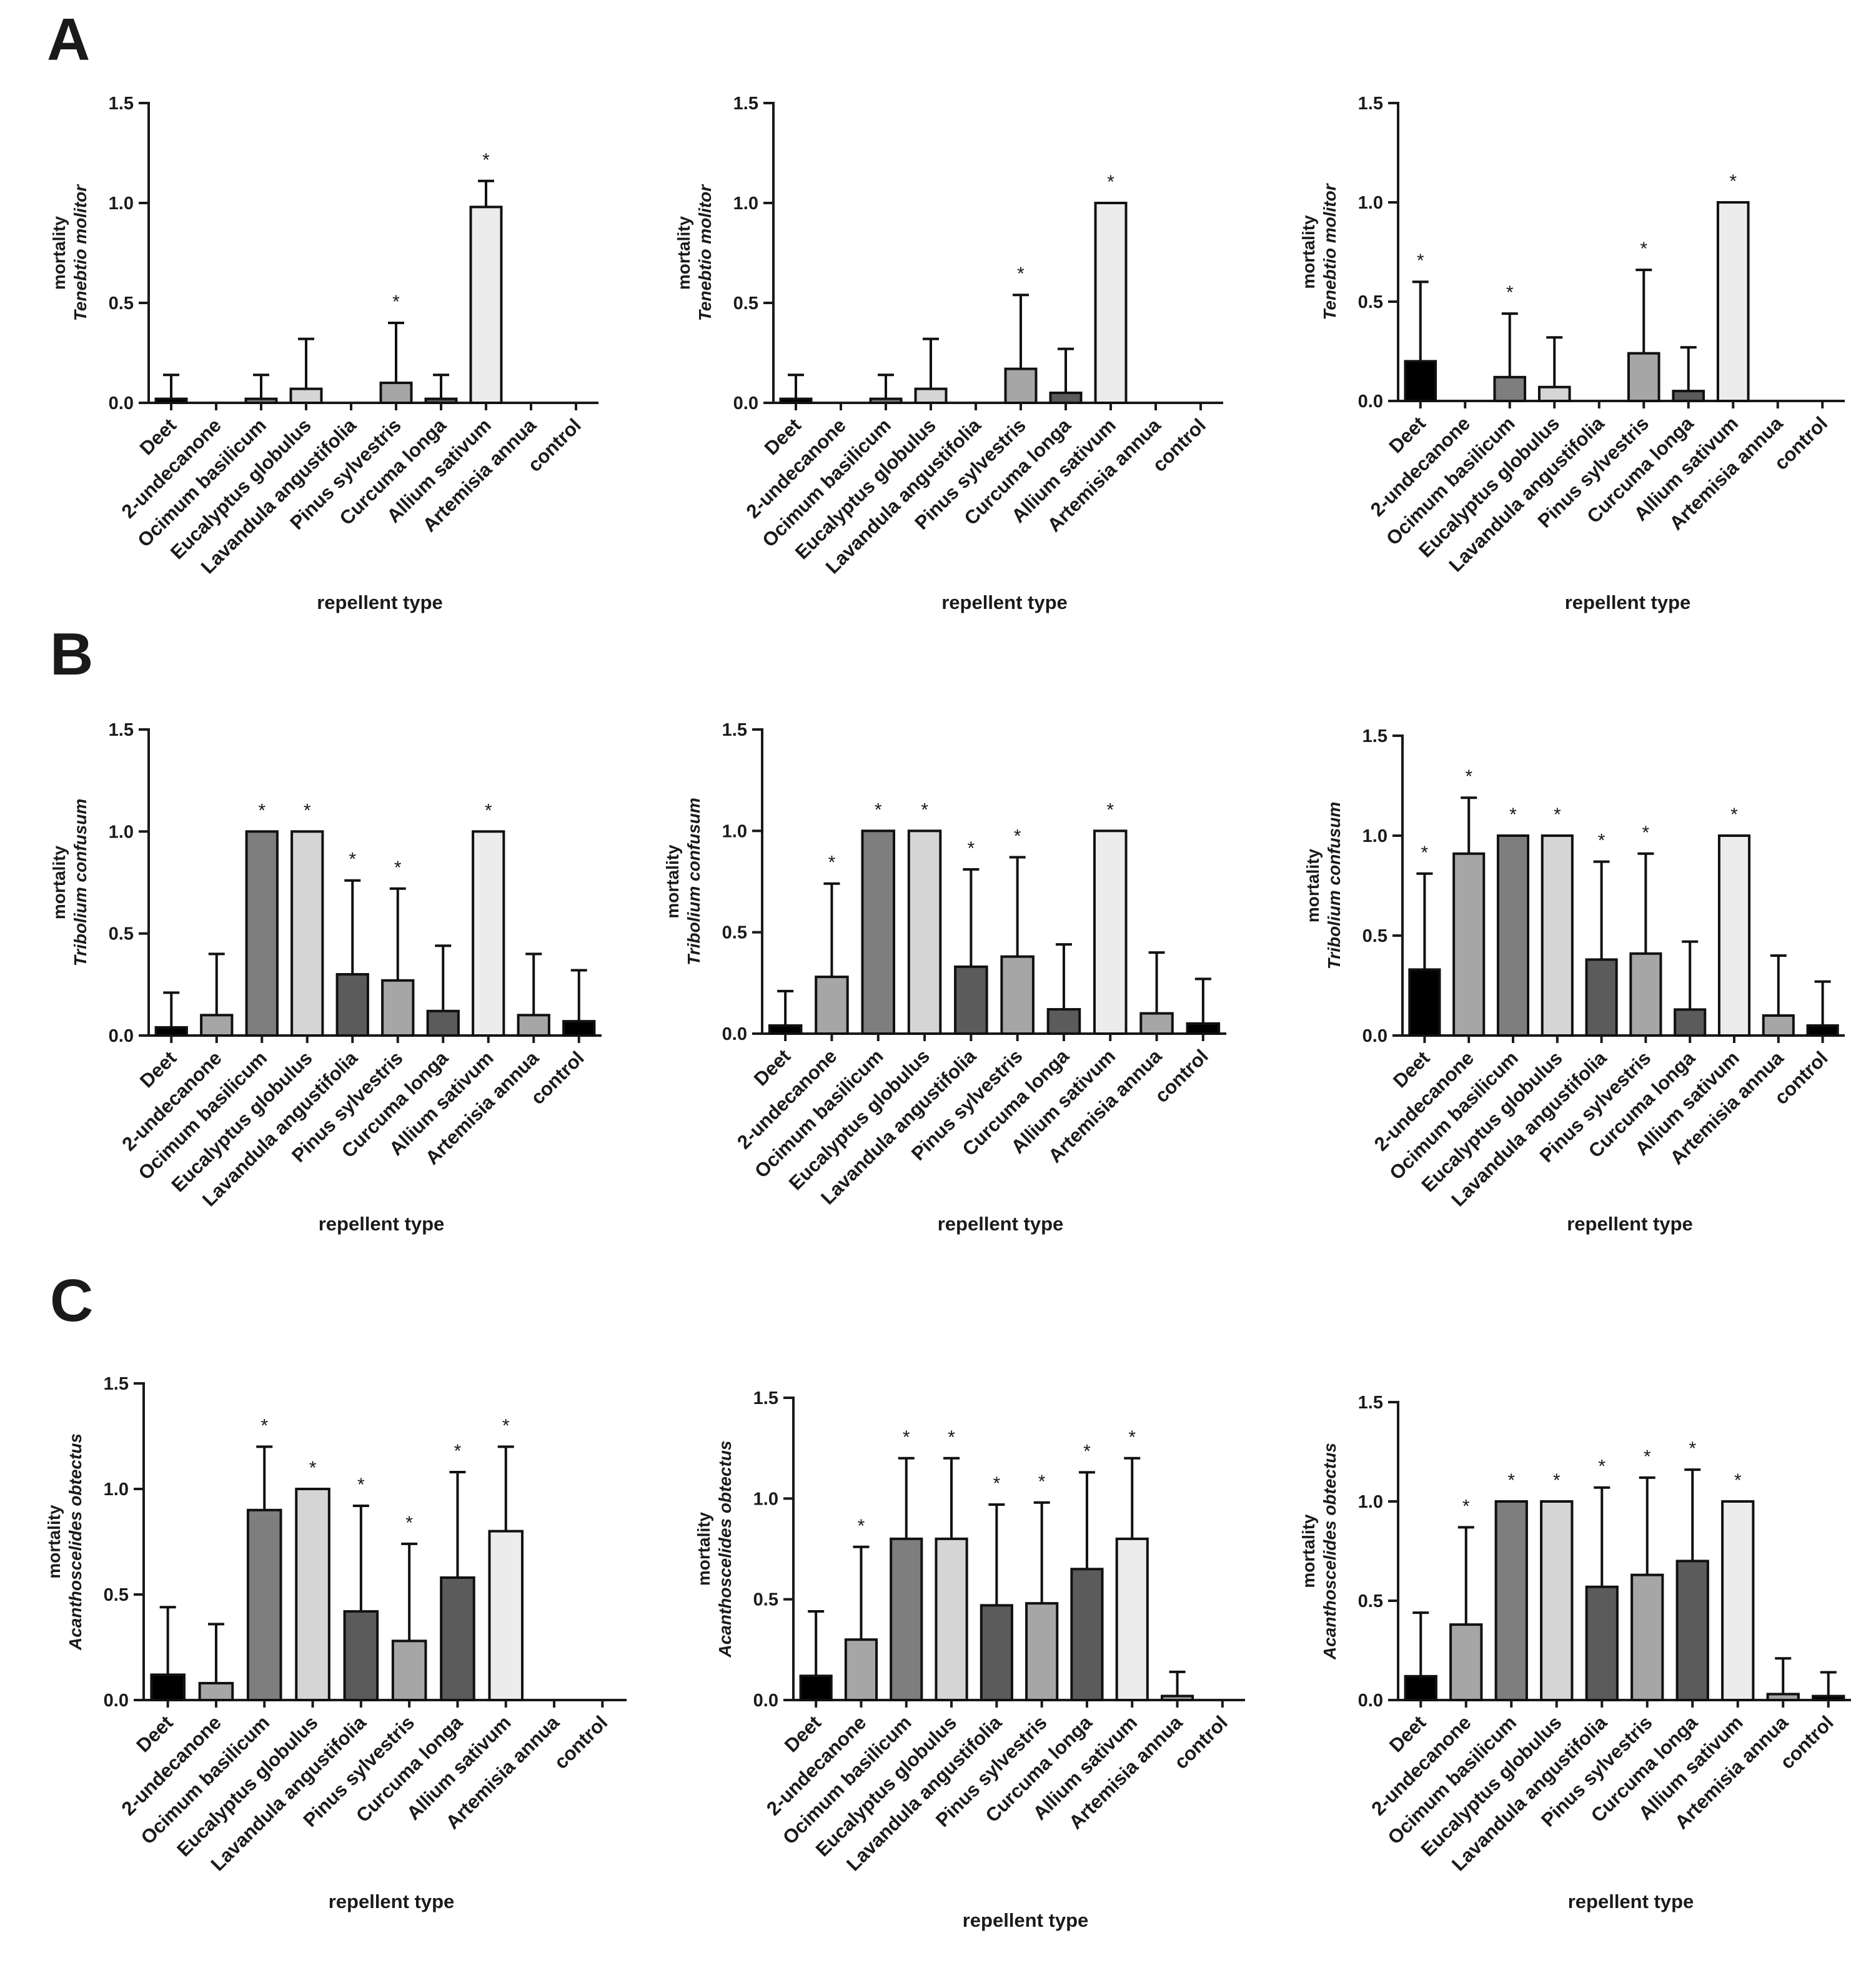  Describe the element at coordinates (71, 1300) in the screenshot. I see `panel-label-c: C` at that location.